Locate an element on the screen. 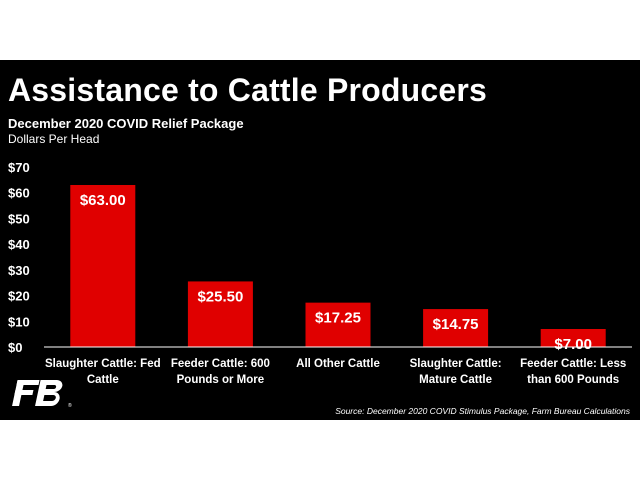 The width and height of the screenshot is (640, 480). y-tick-label: $0 is located at coordinates (15, 347).